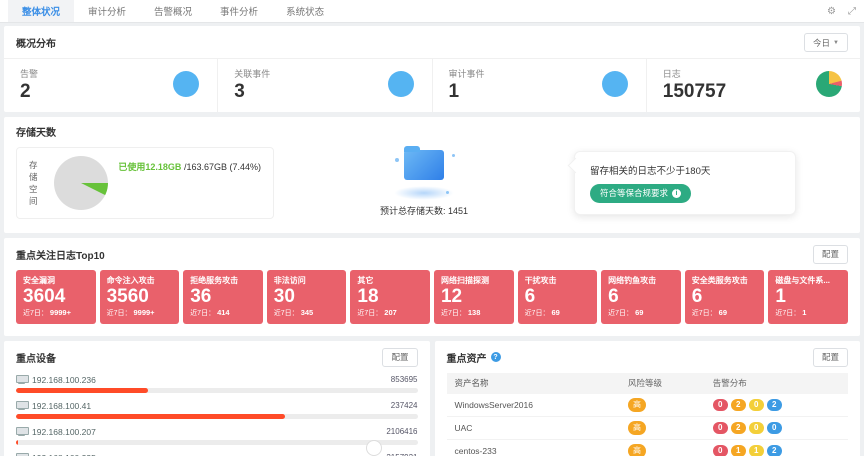  What do you see at coordinates (830, 254) in the screenshot?
I see `top-logs-config-button: 配置` at bounding box center [830, 254].